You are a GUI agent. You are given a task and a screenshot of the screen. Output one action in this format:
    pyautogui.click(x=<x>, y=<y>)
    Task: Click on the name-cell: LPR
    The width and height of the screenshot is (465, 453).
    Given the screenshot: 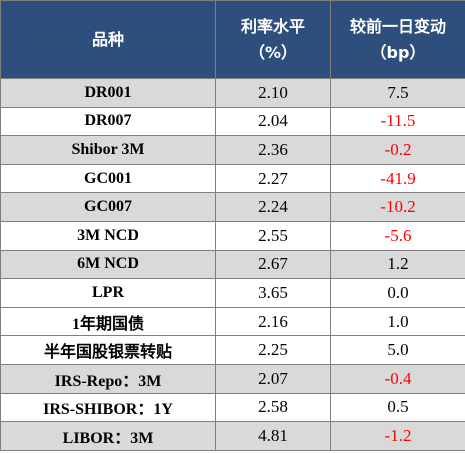 What is the action you would take?
    pyautogui.click(x=108, y=293)
    